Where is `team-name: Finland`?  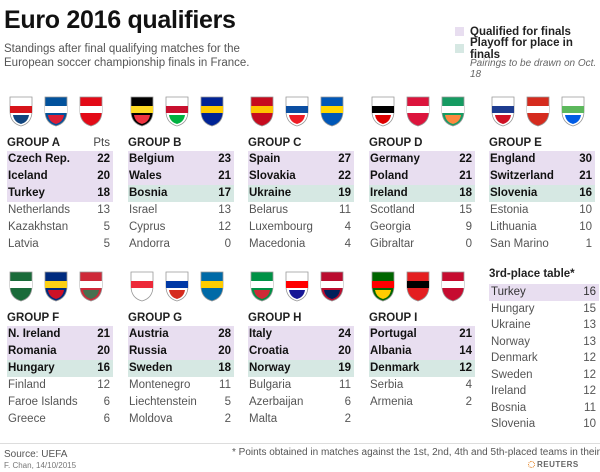 team-name: Finland is located at coordinates (27, 385).